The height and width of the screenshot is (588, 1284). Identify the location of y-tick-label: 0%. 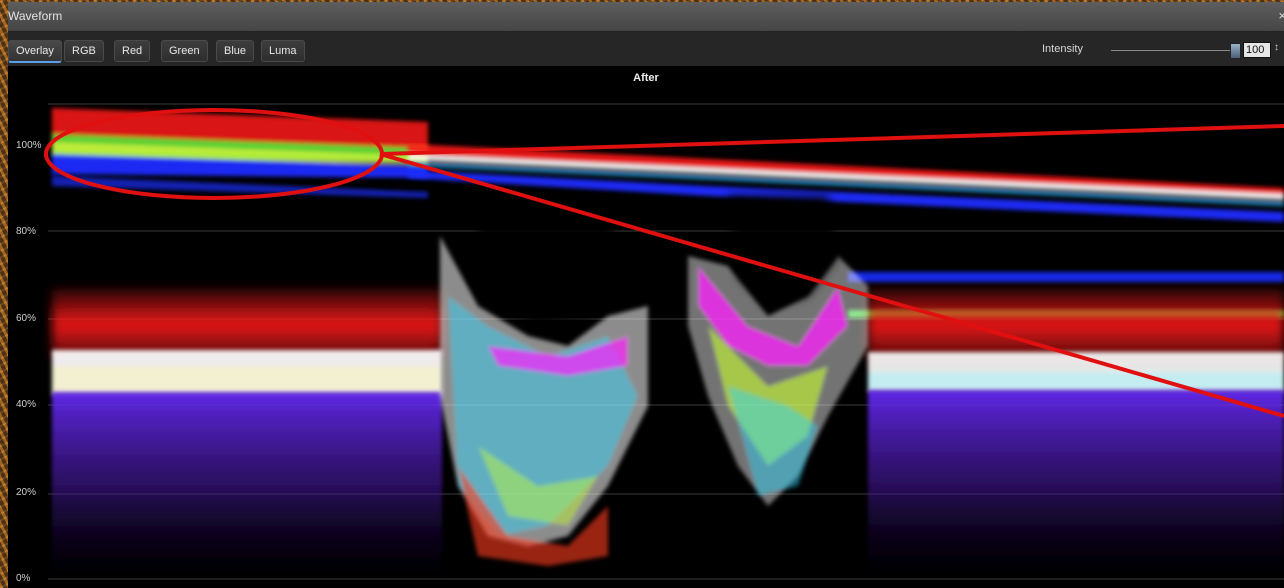
(23, 578).